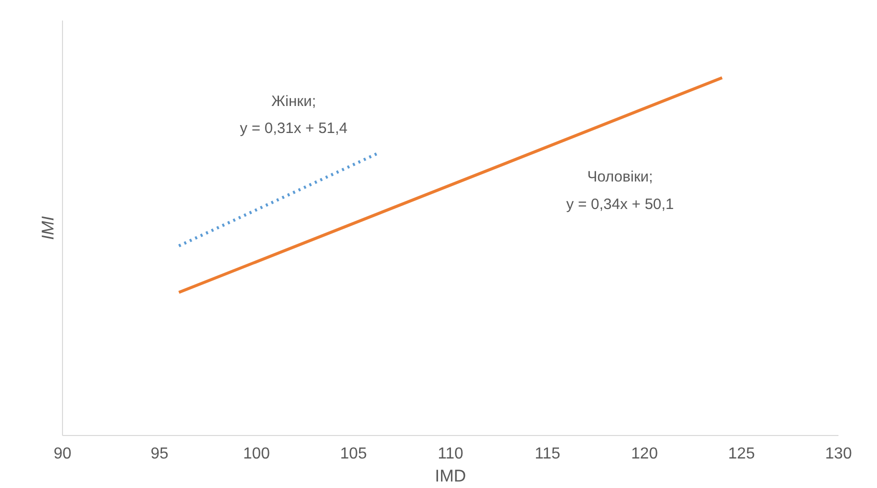 The width and height of the screenshot is (877, 488). Describe the element at coordinates (48, 228) in the screenshot. I see `y-axis-title: IMI` at that location.